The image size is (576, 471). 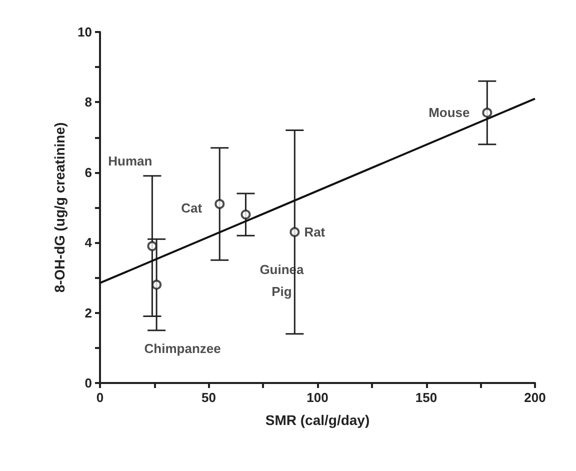 I want to click on x-tick-label: 200, so click(x=535, y=397).